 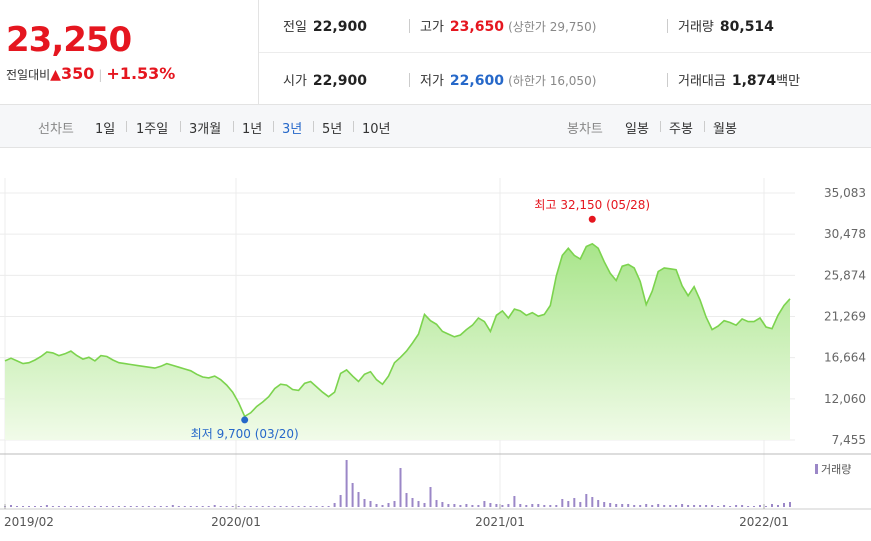 What do you see at coordinates (339, 27) in the screenshot?
I see `prev-close-value: 22,900` at bounding box center [339, 27].